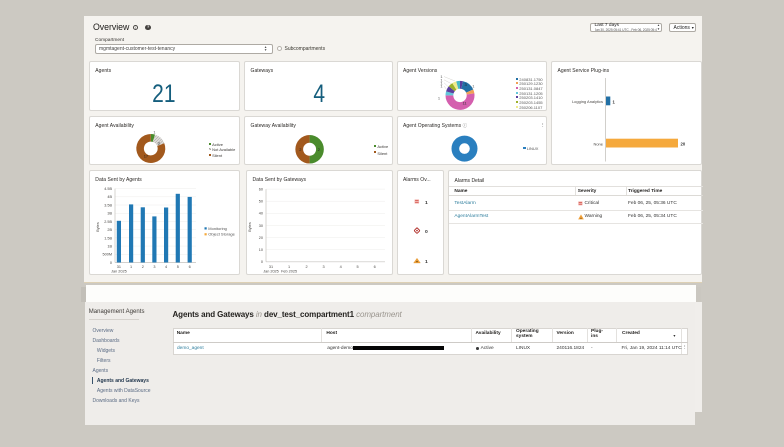 The width and height of the screenshot is (784, 447). What do you see at coordinates (217, 228) in the screenshot?
I see `svg-text: Monitoring` at bounding box center [217, 228].